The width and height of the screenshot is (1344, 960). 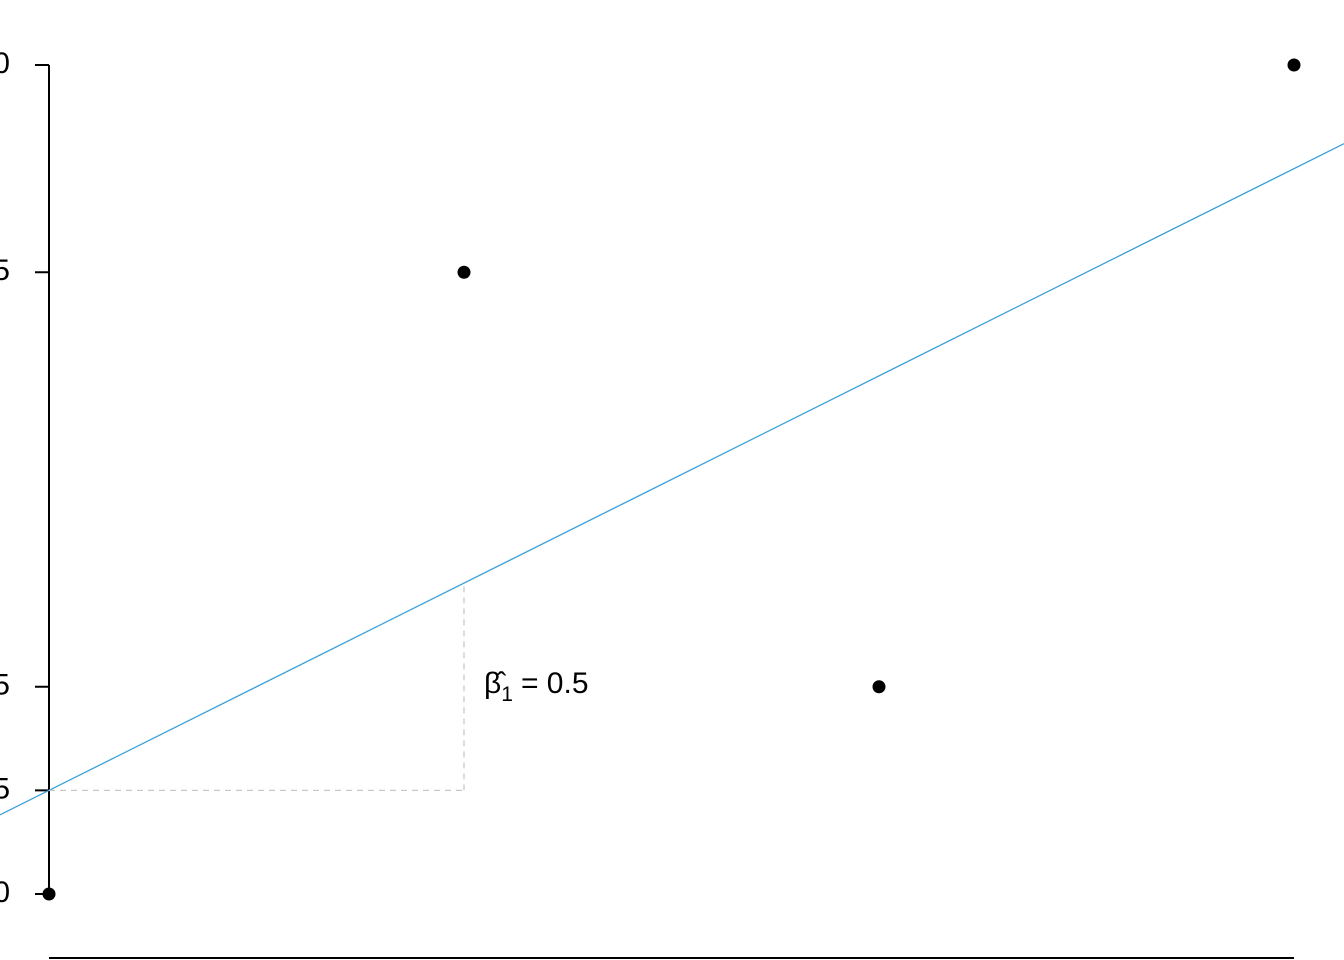 I want to click on y-tick-label: 0.5, so click(x=5, y=685).